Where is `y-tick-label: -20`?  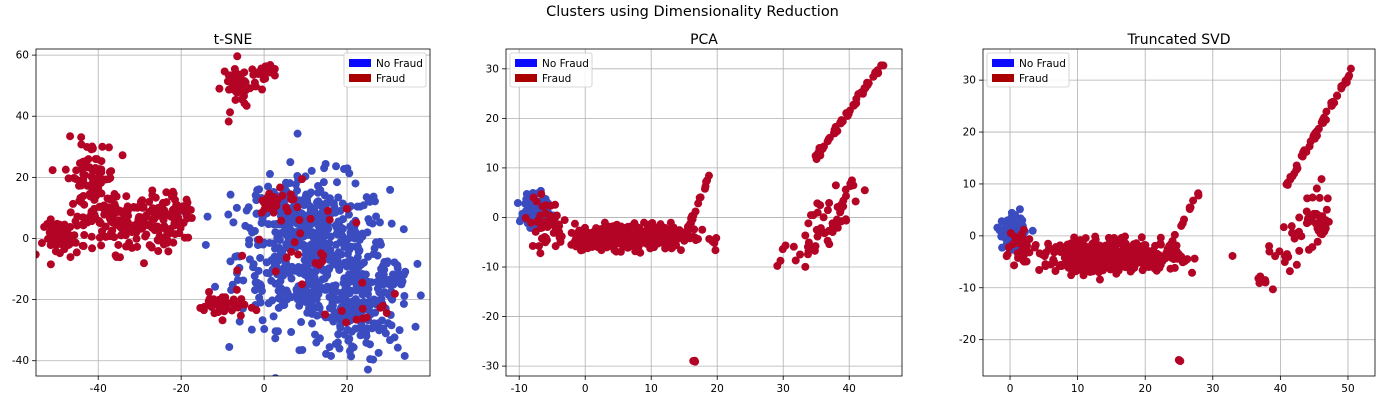 y-tick-label: -20 is located at coordinates (20, 300).